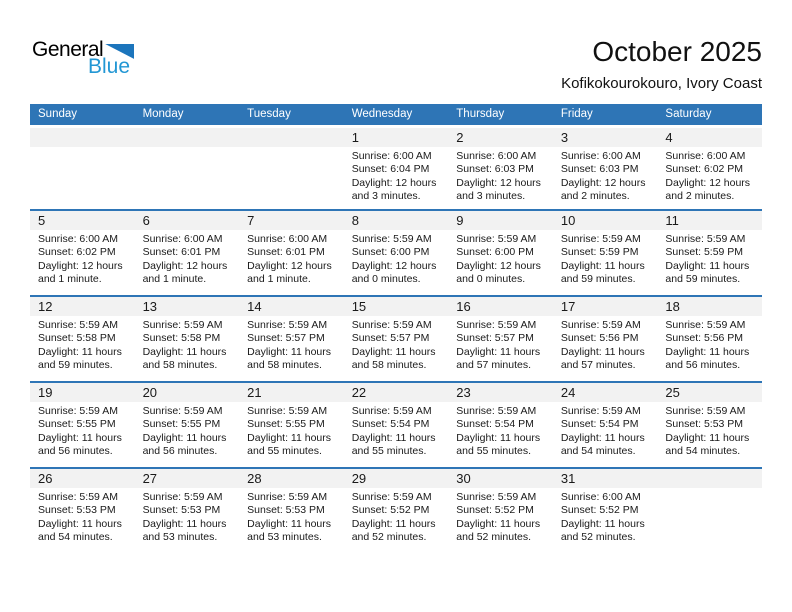 The image size is (792, 612). What do you see at coordinates (708, 189) in the screenshot?
I see `daylight-text: Daylight: 12 hours and 2 minutes.` at bounding box center [708, 189].